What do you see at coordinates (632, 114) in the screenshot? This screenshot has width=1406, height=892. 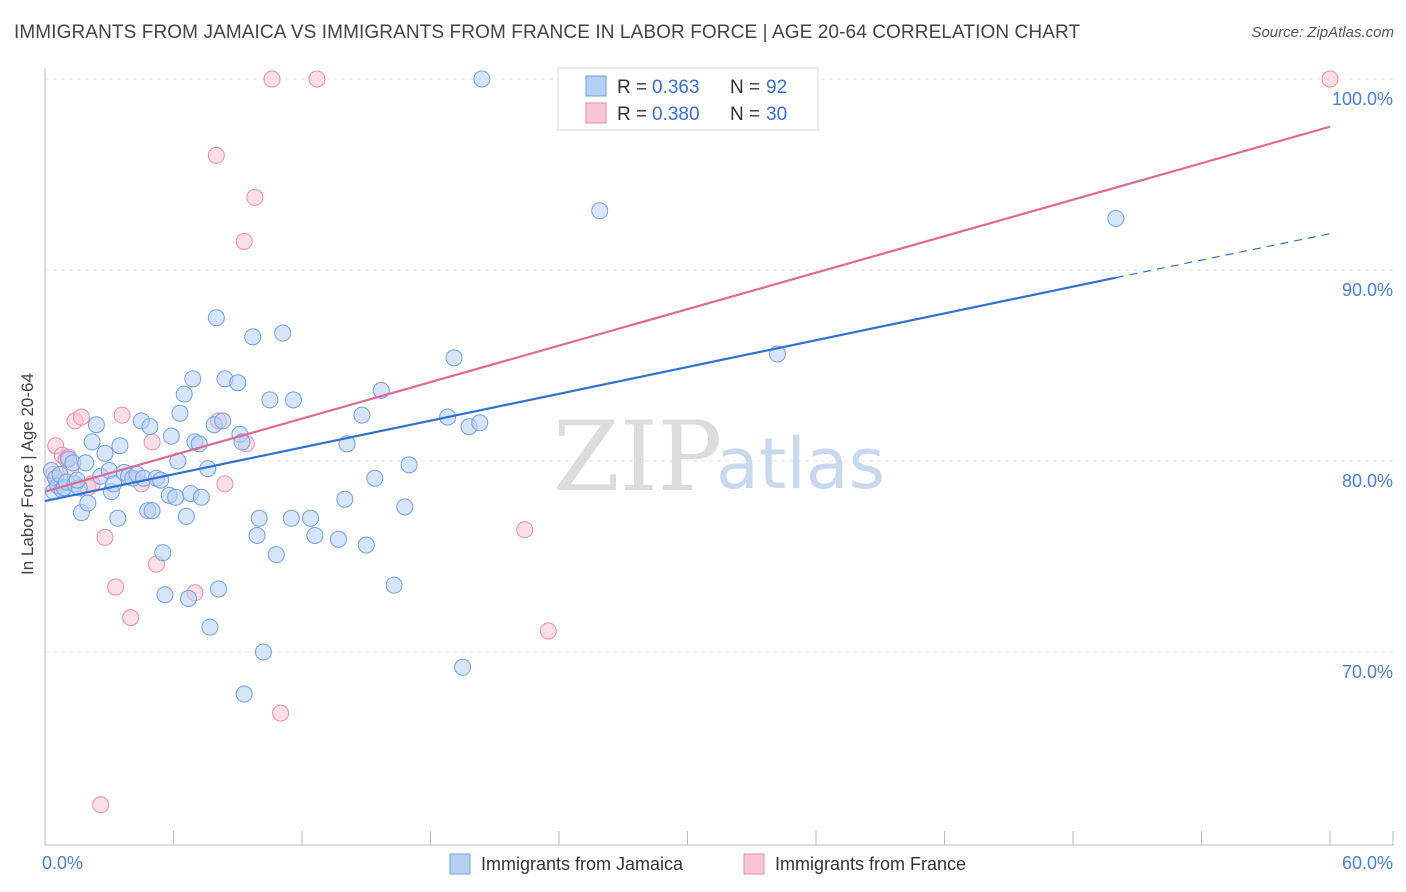 I see `legend-r-label-france: R =` at bounding box center [632, 114].